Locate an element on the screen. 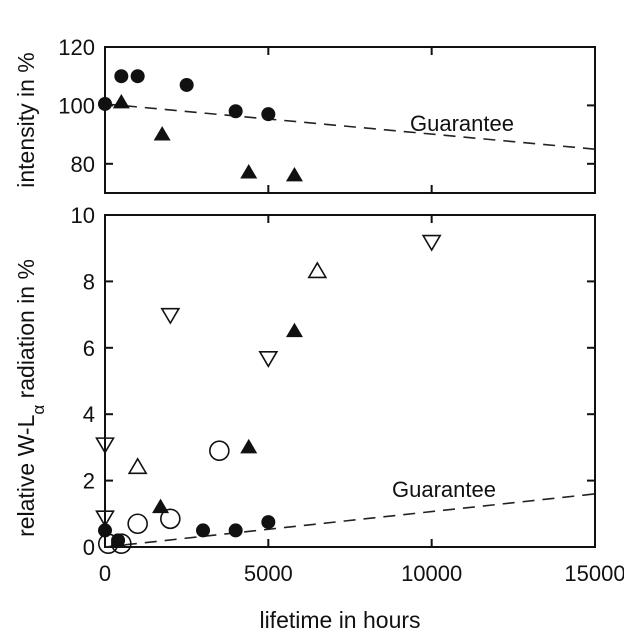  y-label-subscript: α is located at coordinates (38, 410).